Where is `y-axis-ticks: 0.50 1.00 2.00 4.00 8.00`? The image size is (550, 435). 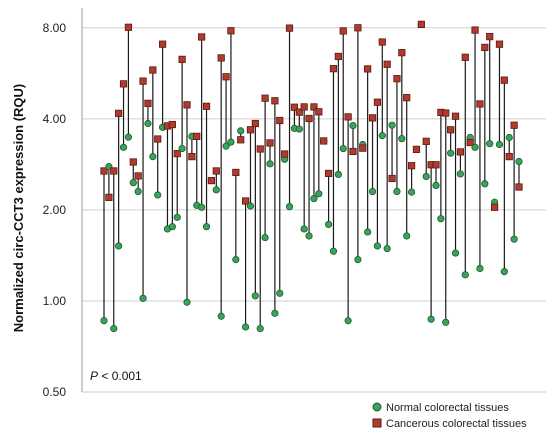 y-axis-ticks: 0.50 1.00 2.00 4.00 8.00 is located at coordinates (63, 203).